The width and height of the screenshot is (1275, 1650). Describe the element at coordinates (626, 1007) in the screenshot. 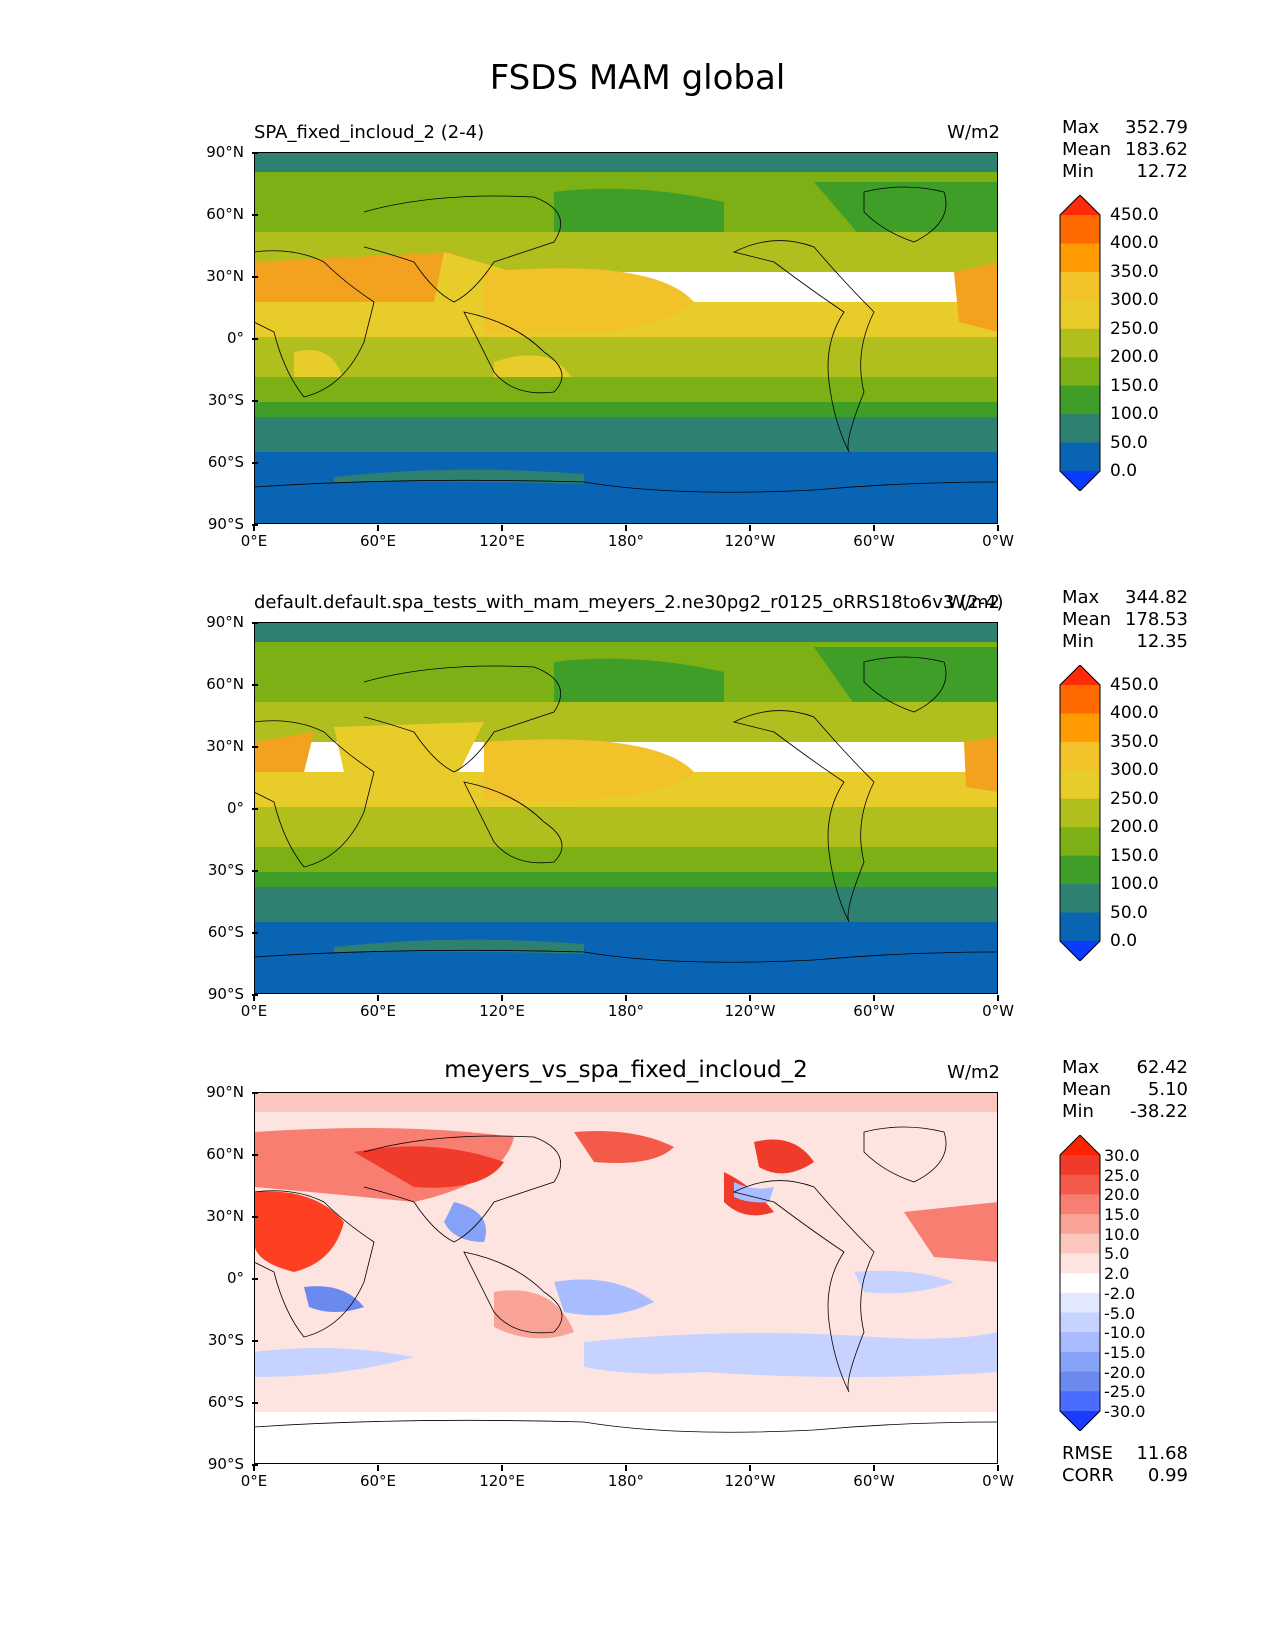

I see `panel-2-xtick: 180°` at that location.